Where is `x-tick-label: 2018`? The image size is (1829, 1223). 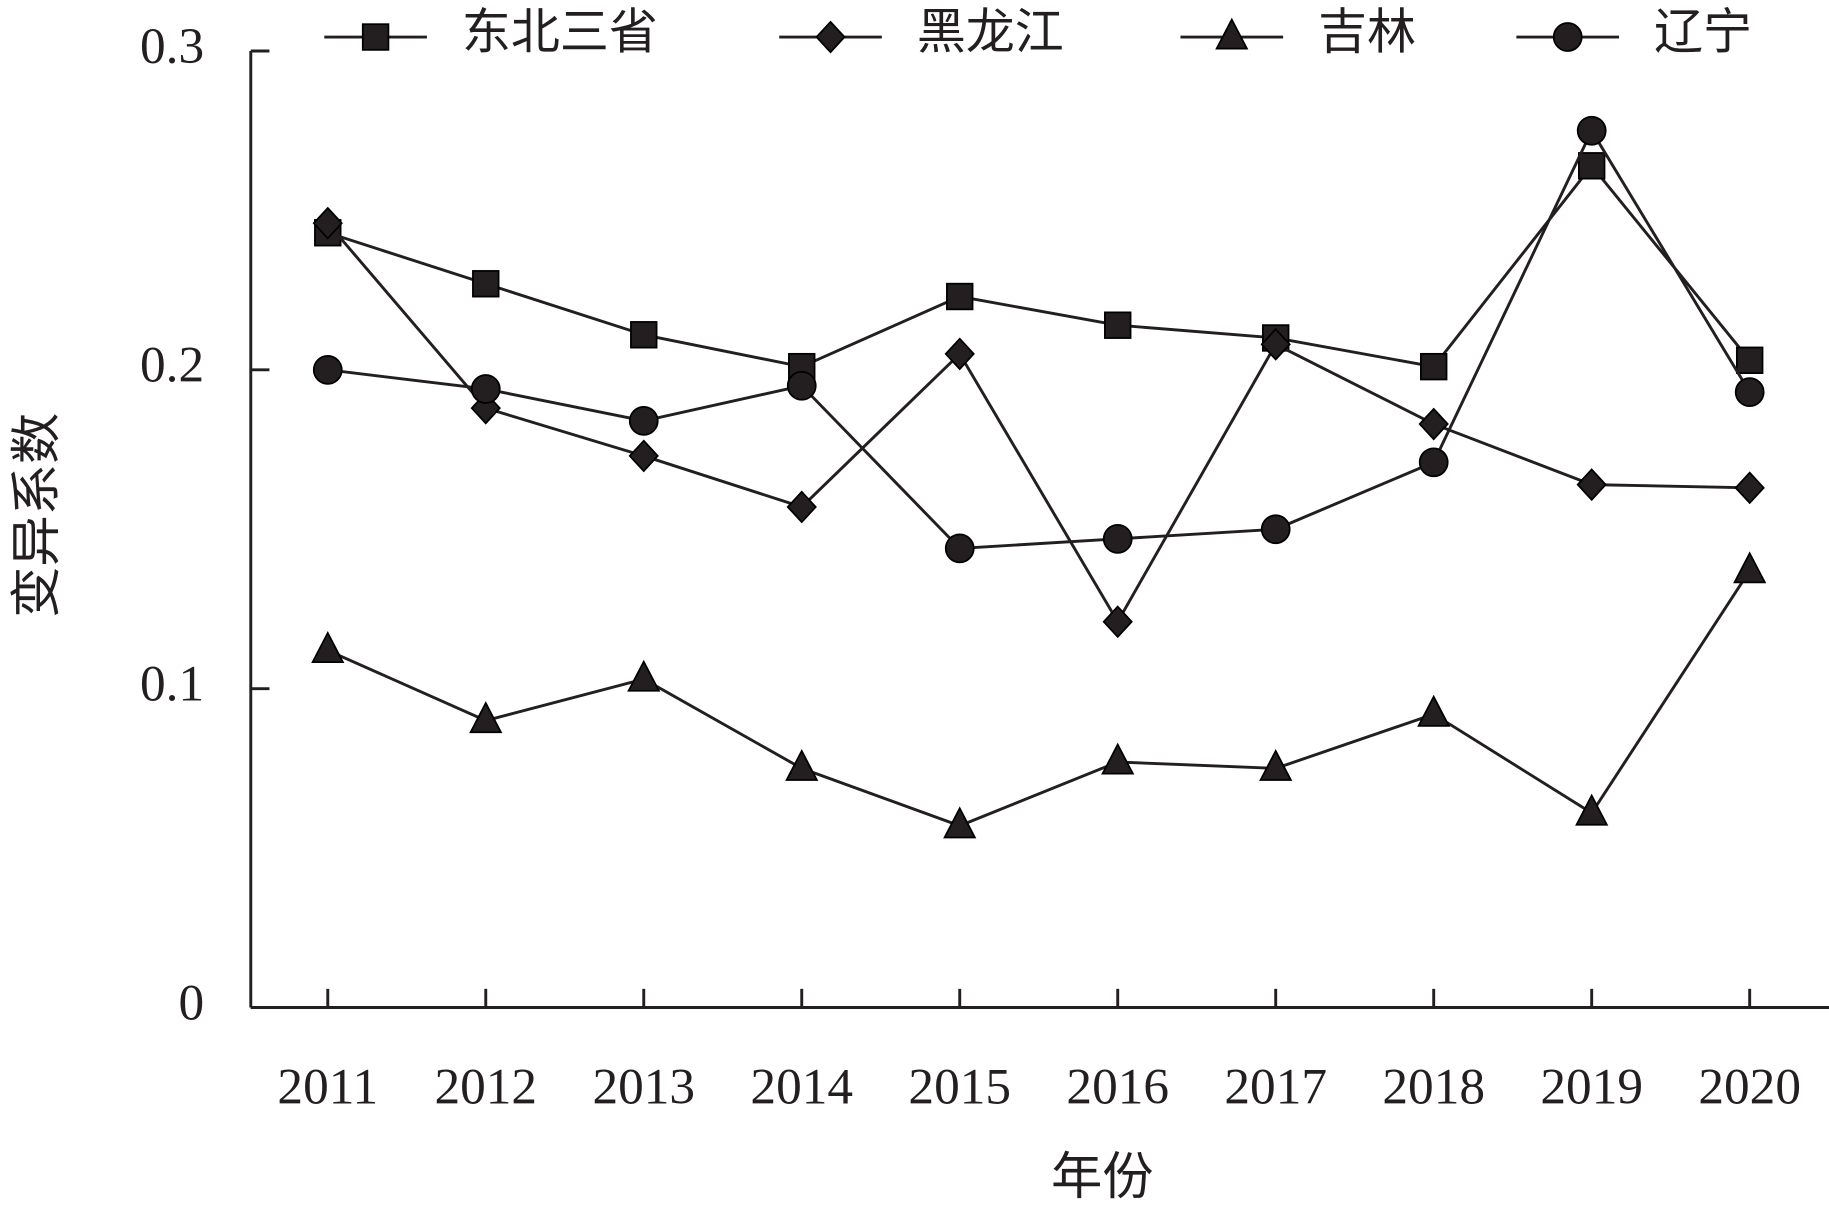 x-tick-label: 2018 is located at coordinates (1433, 1086).